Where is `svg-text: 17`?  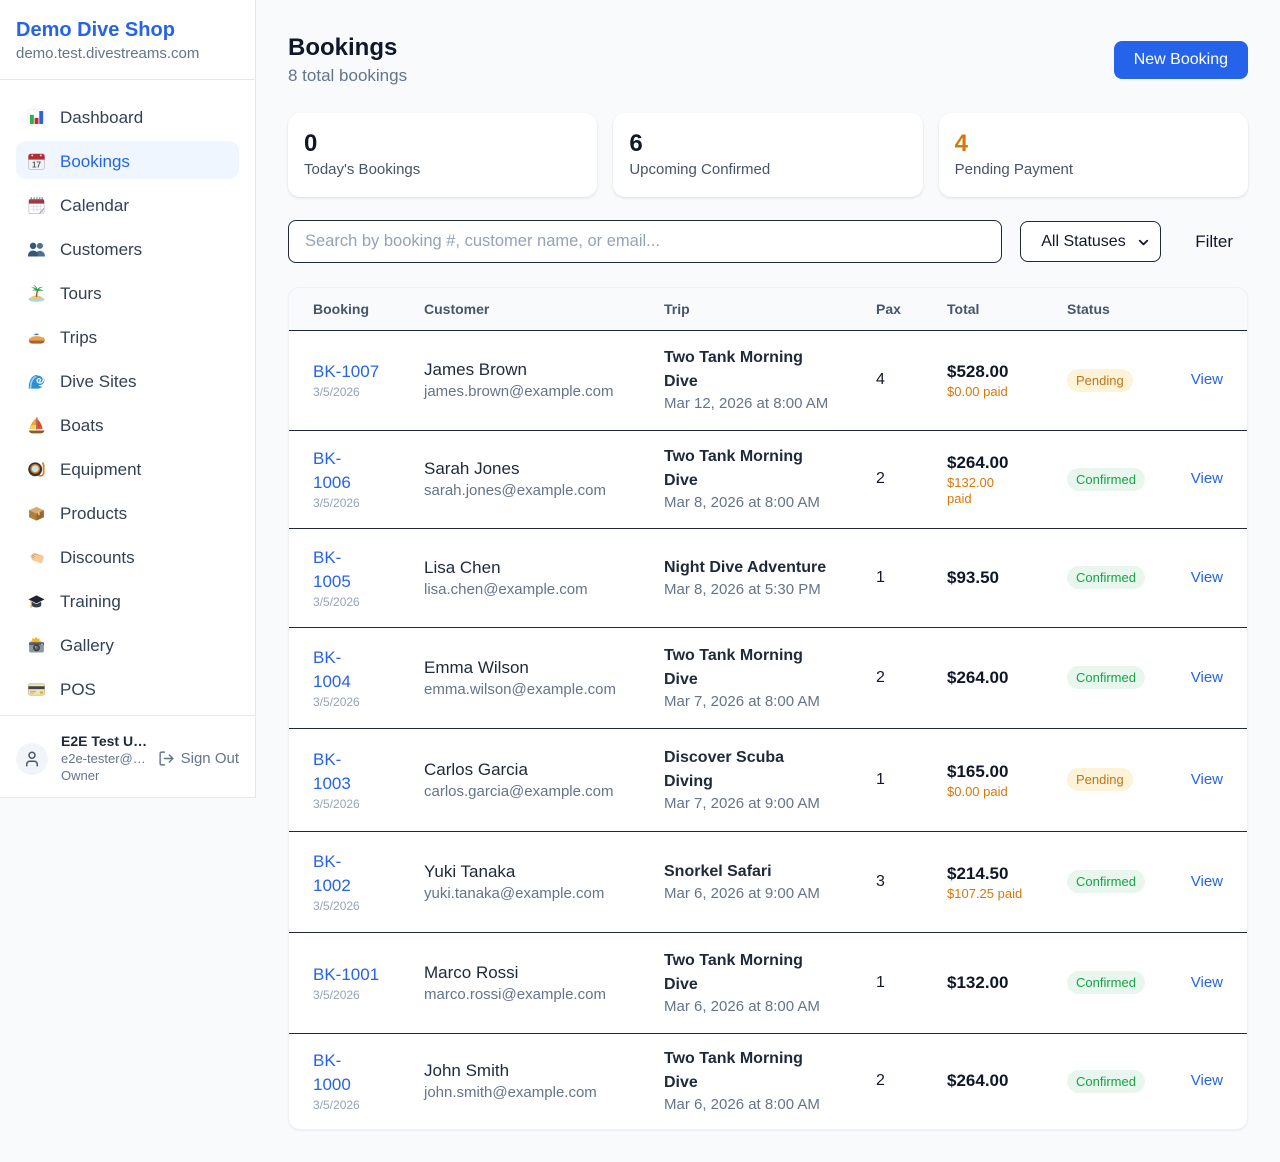
svg-text: 17 is located at coordinates (36, 164).